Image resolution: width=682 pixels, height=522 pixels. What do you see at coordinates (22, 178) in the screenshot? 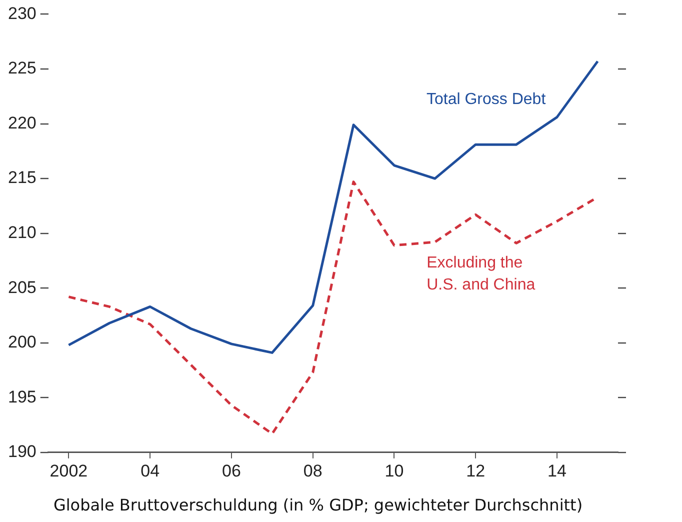
I see `y-tick-label: 215` at bounding box center [22, 178].